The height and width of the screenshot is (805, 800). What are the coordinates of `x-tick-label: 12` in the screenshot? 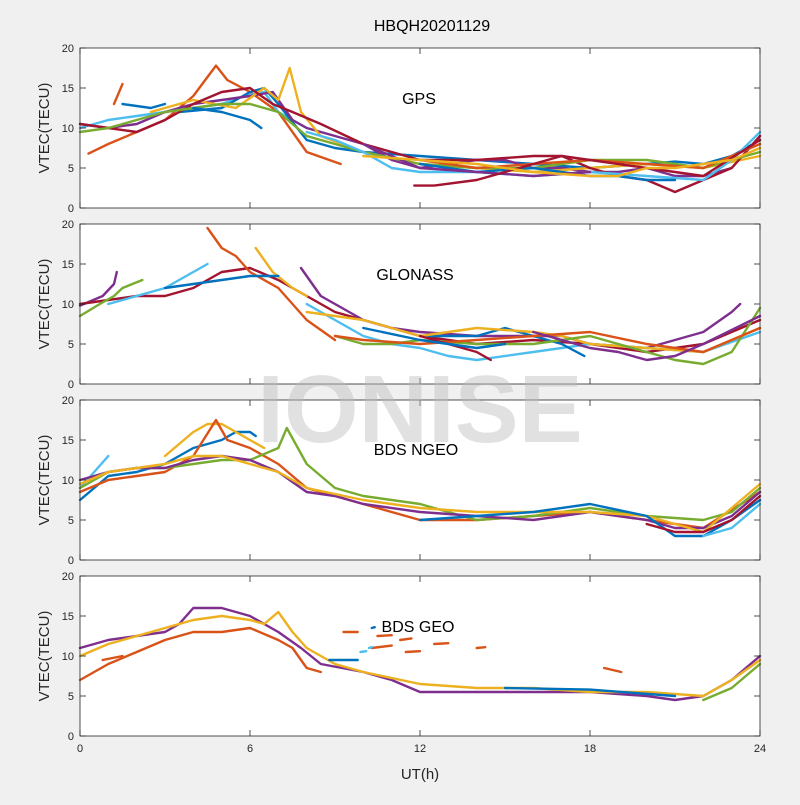 It's located at (420, 749).